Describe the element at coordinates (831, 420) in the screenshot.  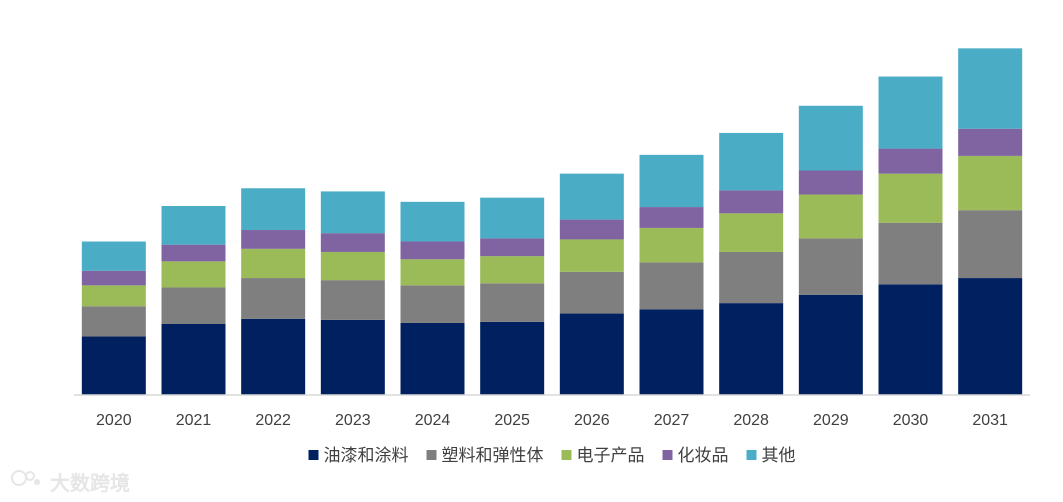
I see `x-tick-label: 2029` at that location.